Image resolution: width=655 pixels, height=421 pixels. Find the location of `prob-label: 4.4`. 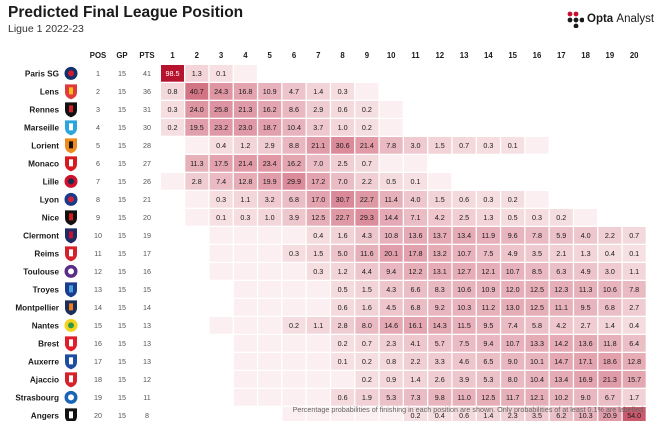

prob-label: 4.4 is located at coordinates (367, 271).